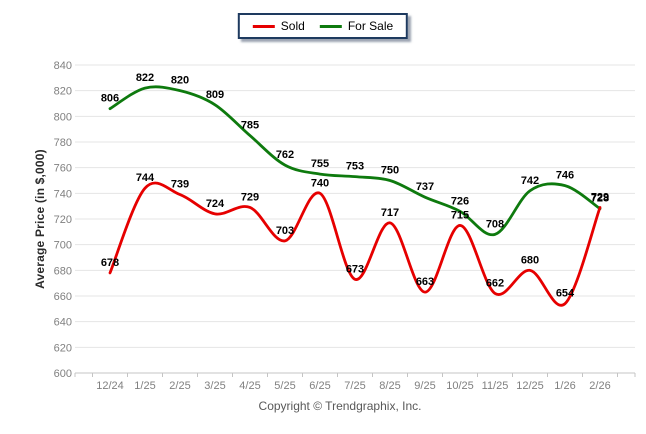 This screenshot has width=646, height=434. What do you see at coordinates (63, 323) in the screenshot?
I see `y-tick-label: 640` at bounding box center [63, 323].